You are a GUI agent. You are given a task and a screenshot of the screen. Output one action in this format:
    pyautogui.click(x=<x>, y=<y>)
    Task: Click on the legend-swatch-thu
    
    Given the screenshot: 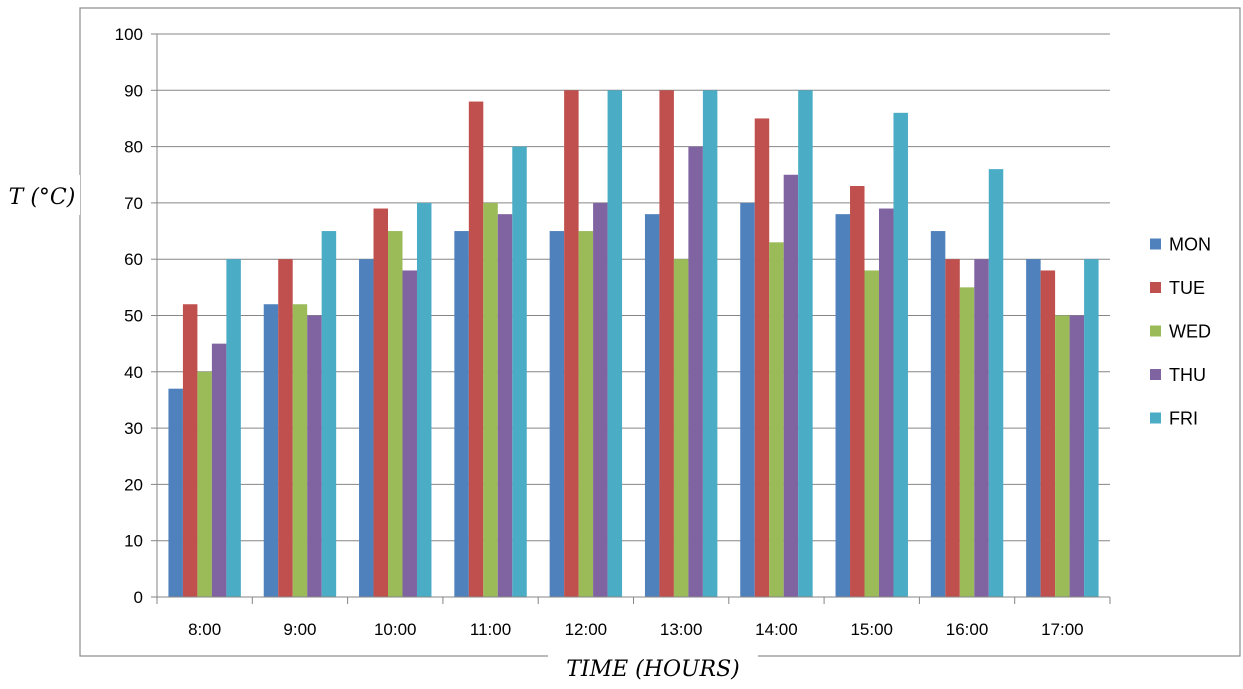 What is the action you would take?
    pyautogui.click(x=1155, y=374)
    